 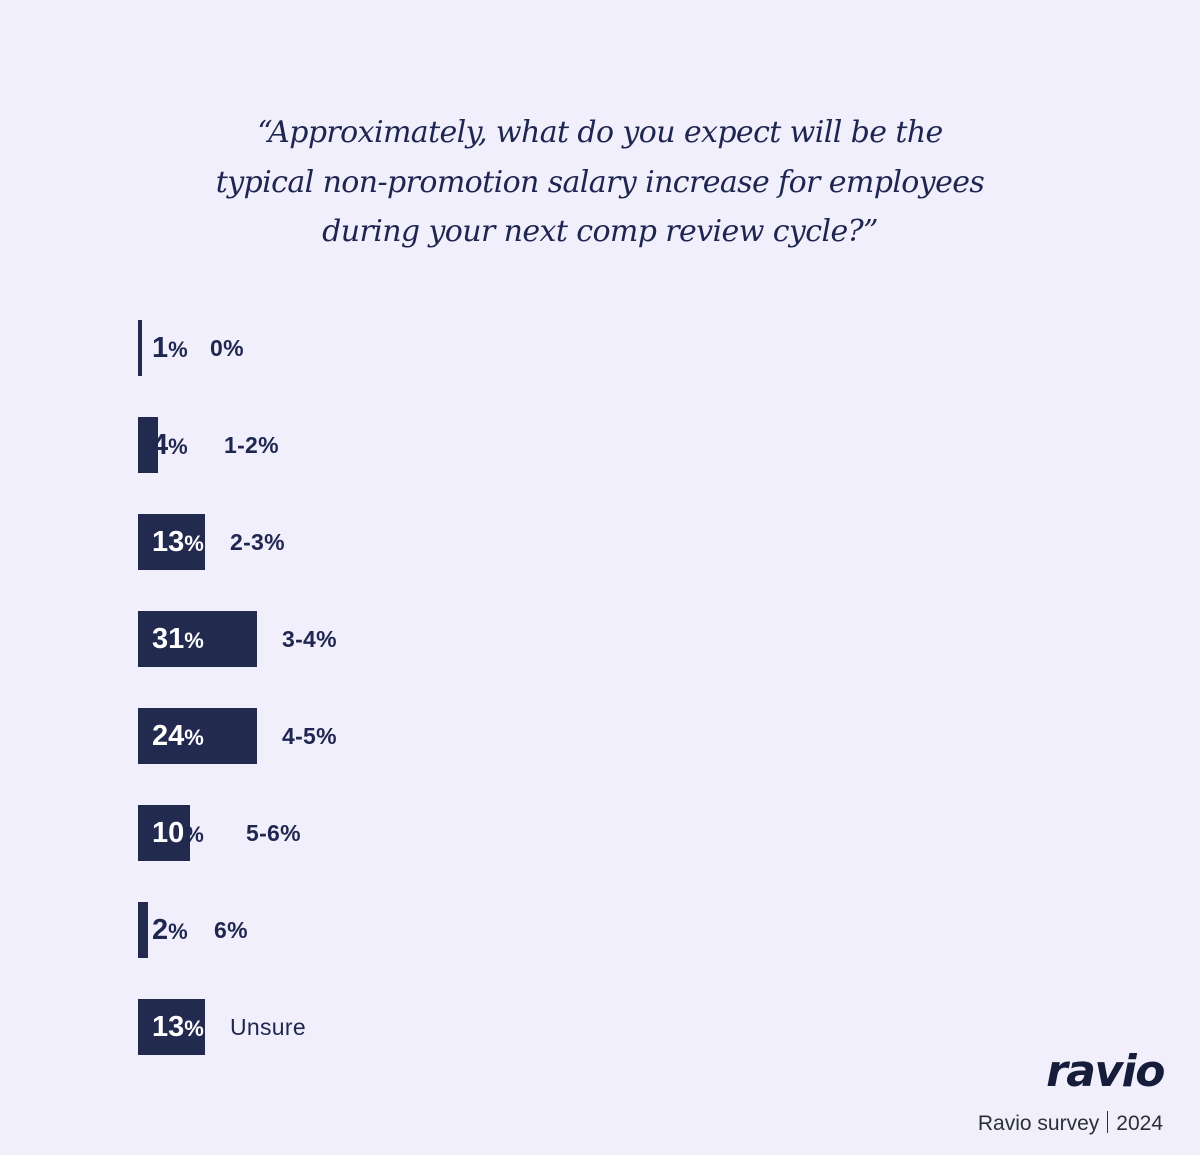 I want to click on bar-row-5: 10% 5-6%, so click(x=538, y=833).